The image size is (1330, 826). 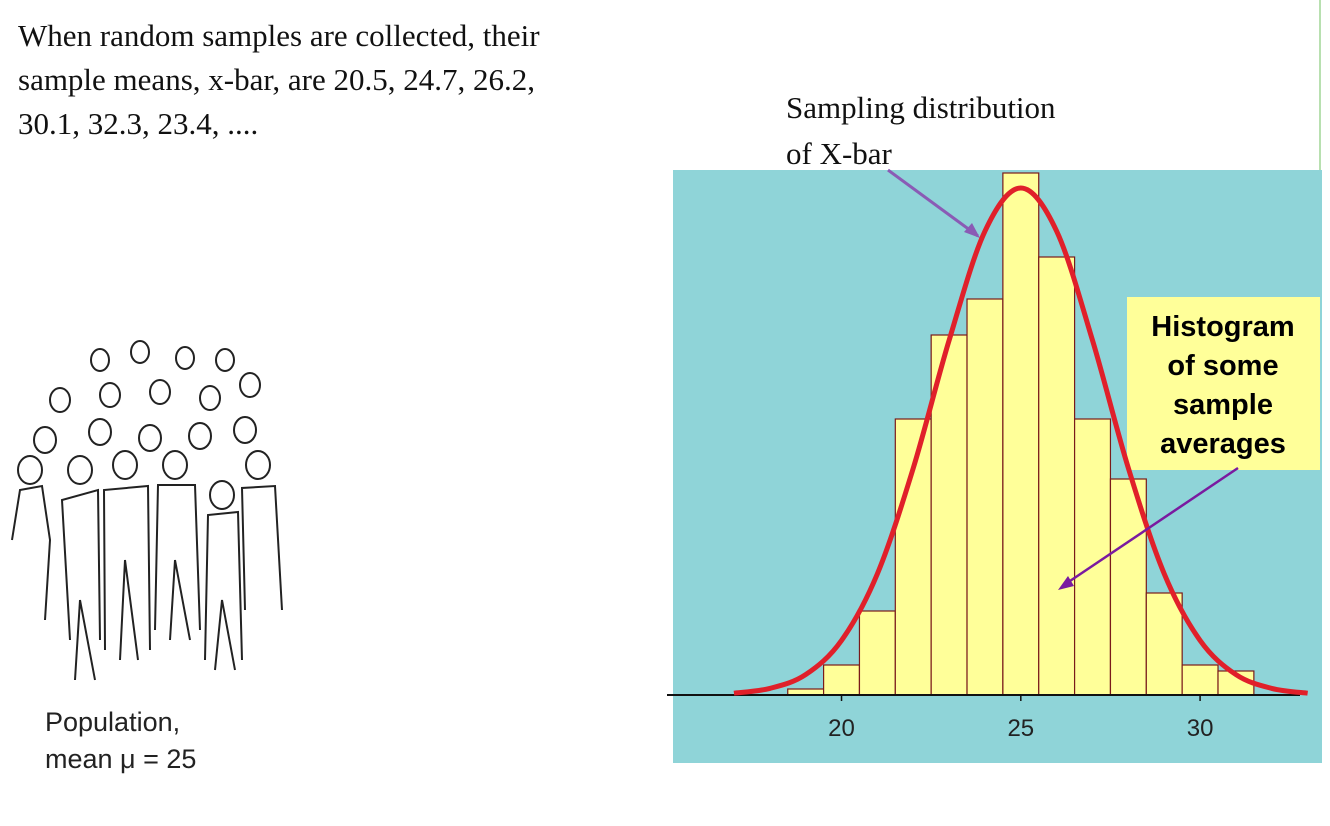 What do you see at coordinates (1222, 366) in the screenshot?
I see `histogram-annotation: of some` at bounding box center [1222, 366].